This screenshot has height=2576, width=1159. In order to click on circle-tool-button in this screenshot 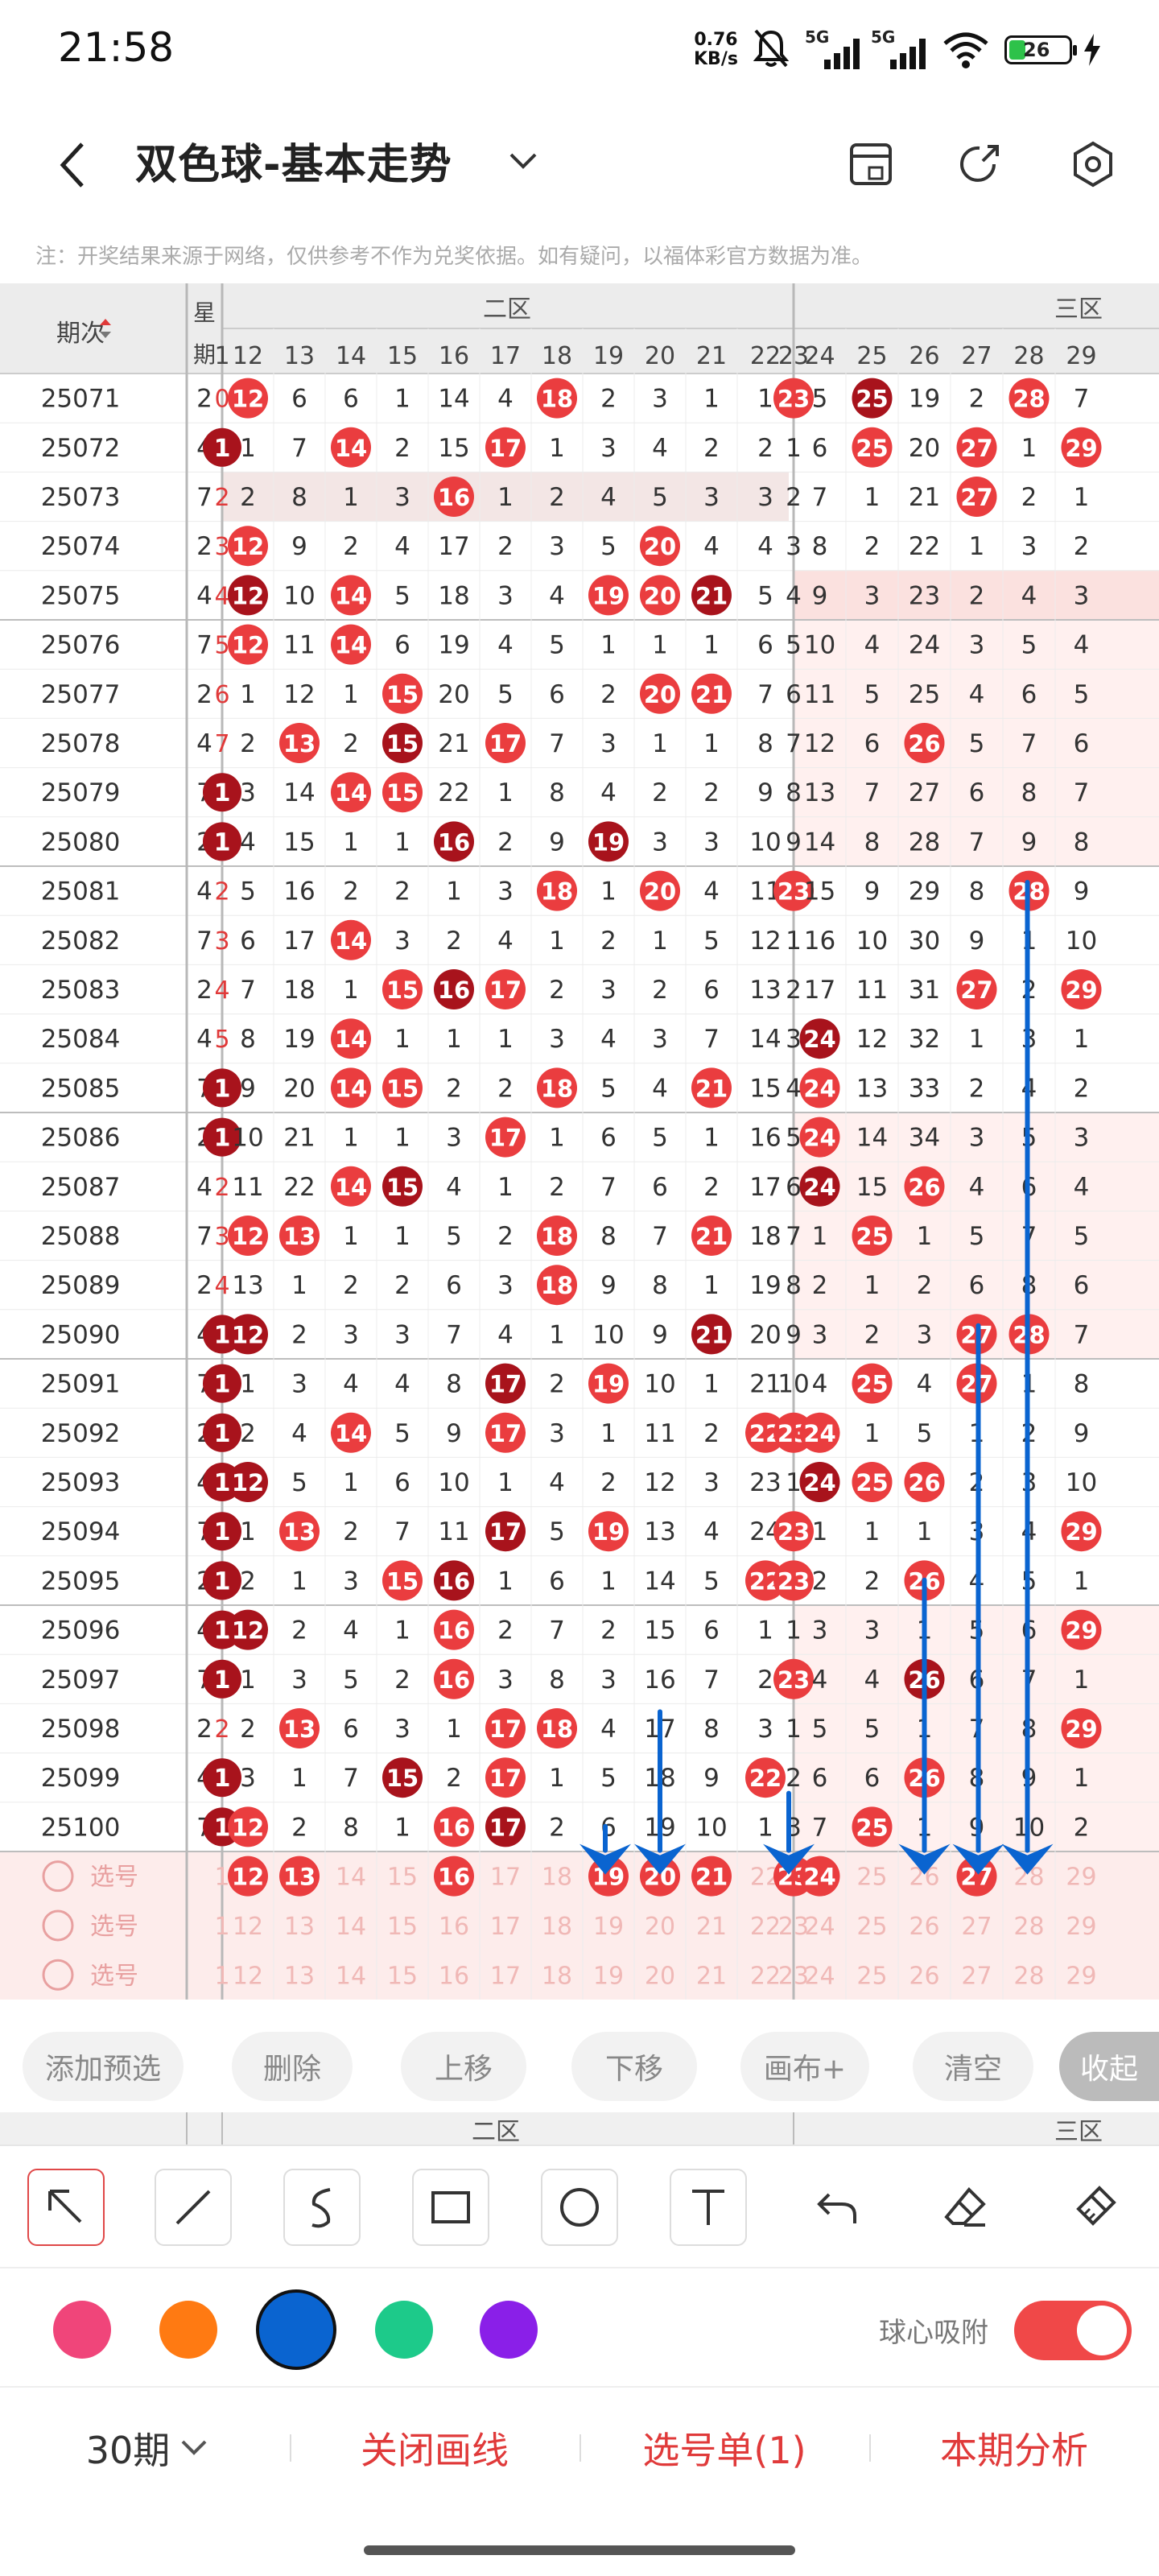, I will do `click(579, 2207)`.